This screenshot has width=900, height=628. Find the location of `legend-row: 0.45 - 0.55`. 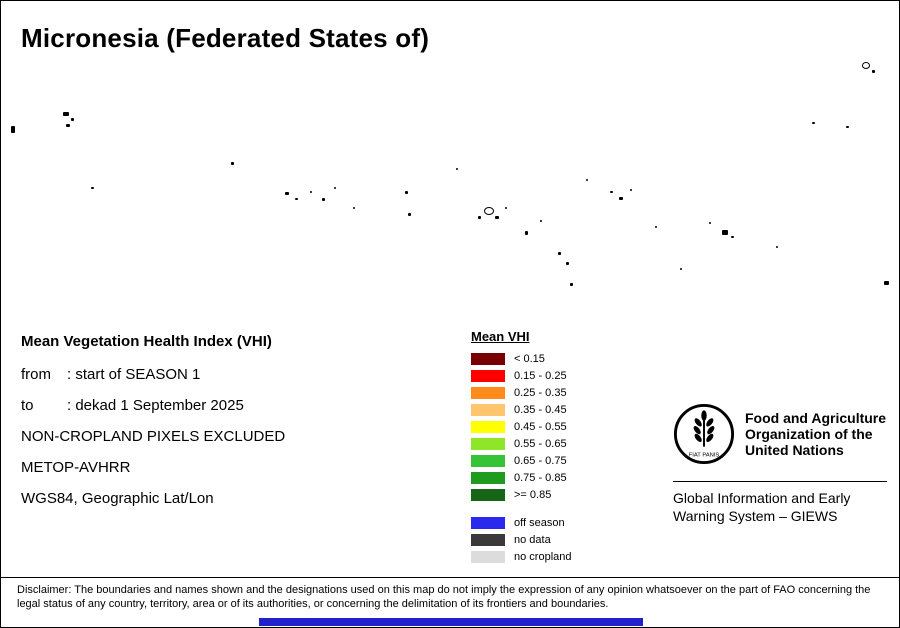

legend-row: 0.45 - 0.55 is located at coordinates (521, 427).